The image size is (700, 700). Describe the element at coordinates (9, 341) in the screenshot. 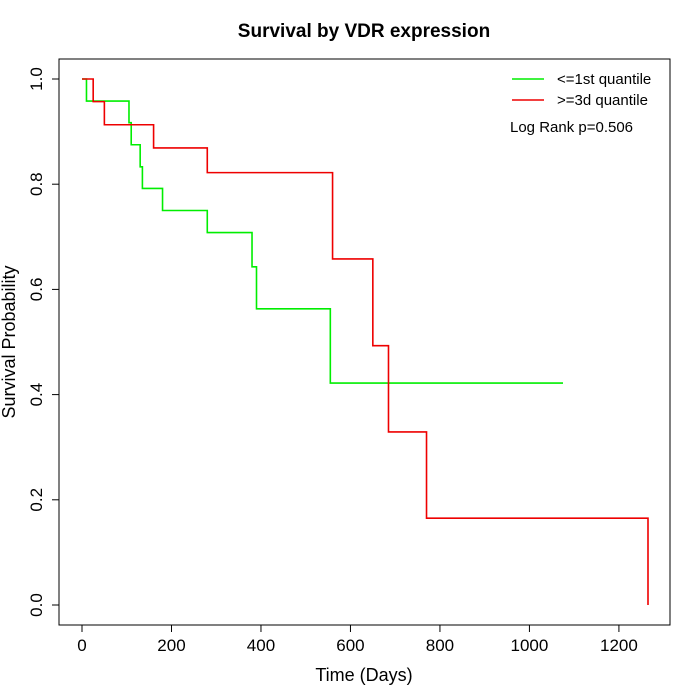

I see `y-axis-label: Survival Probability` at that location.